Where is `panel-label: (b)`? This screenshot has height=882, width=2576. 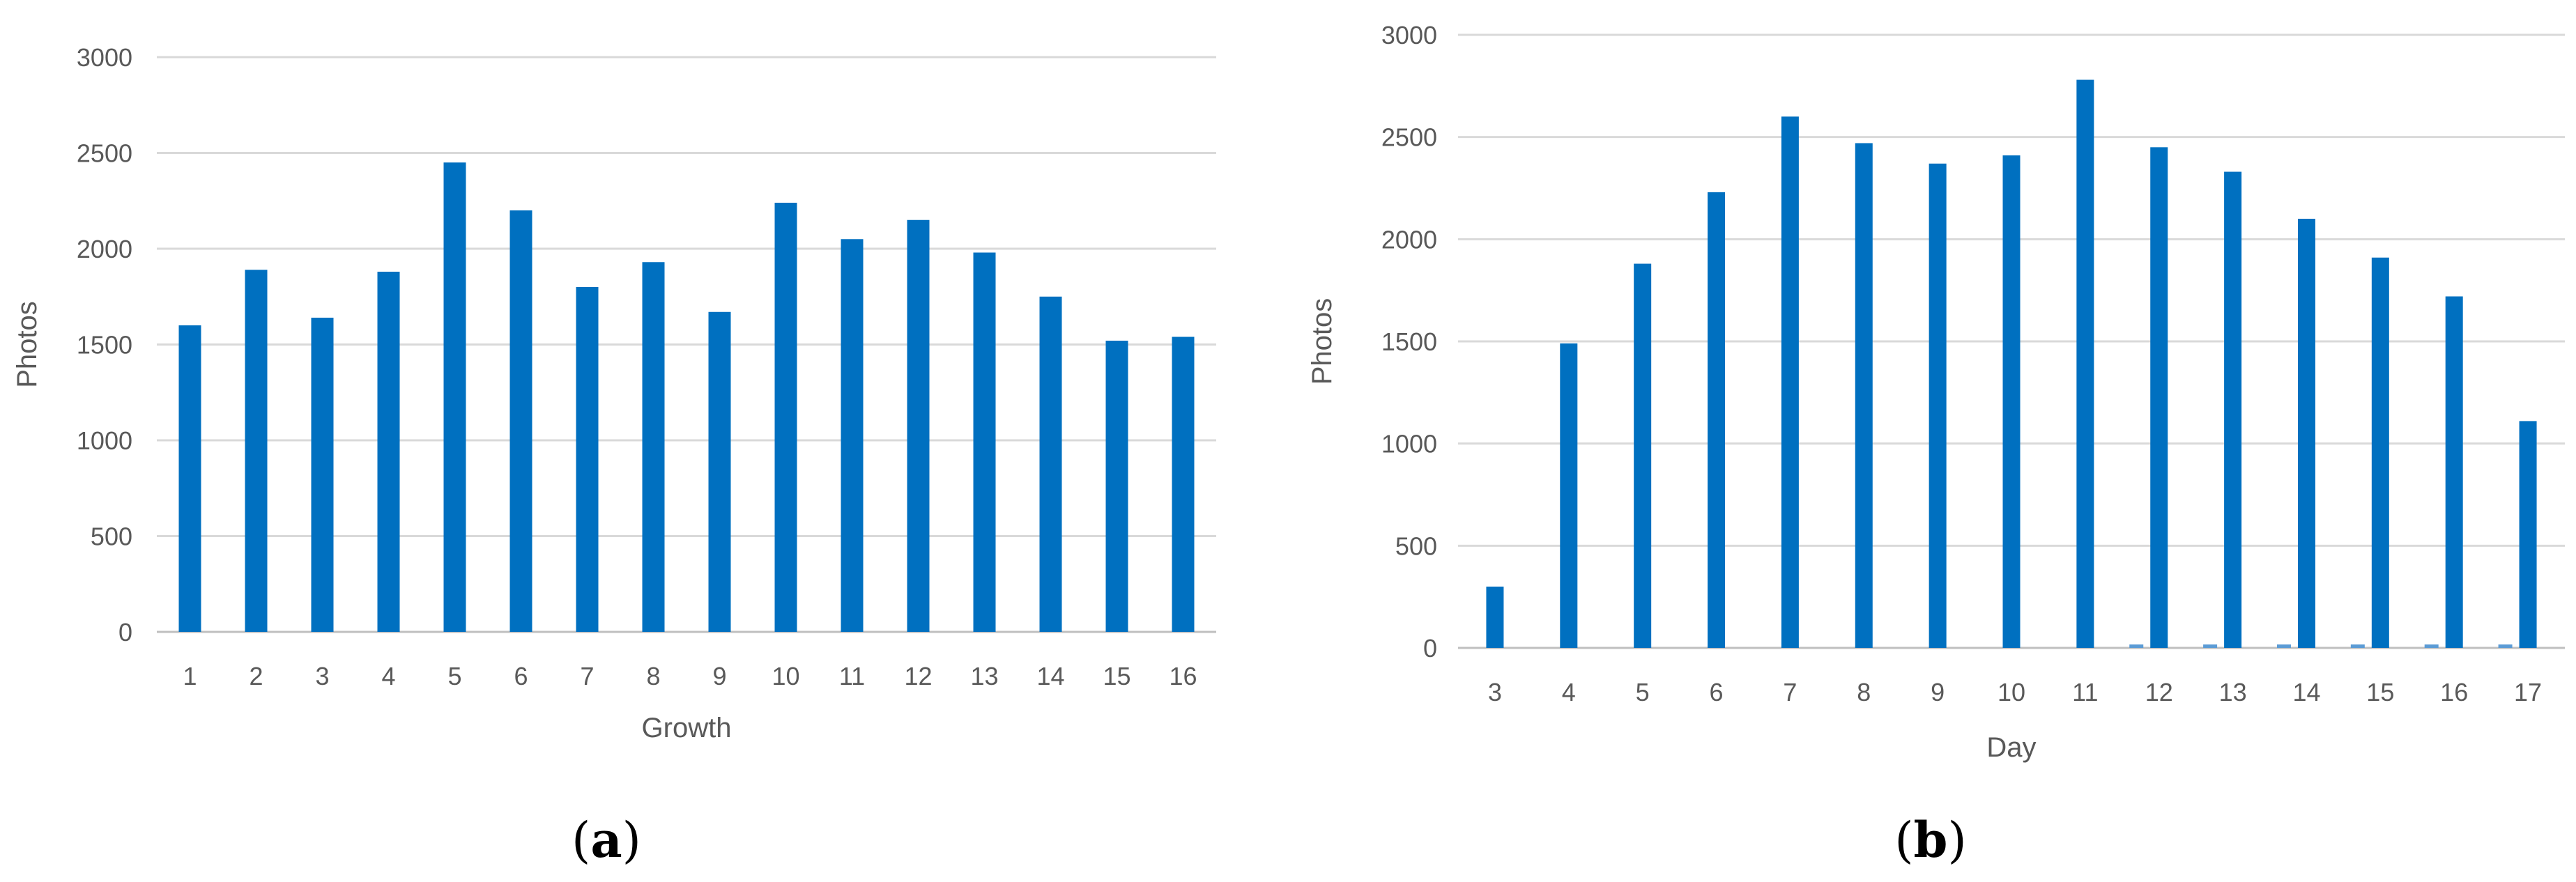
panel-label: (b) is located at coordinates (1931, 840).